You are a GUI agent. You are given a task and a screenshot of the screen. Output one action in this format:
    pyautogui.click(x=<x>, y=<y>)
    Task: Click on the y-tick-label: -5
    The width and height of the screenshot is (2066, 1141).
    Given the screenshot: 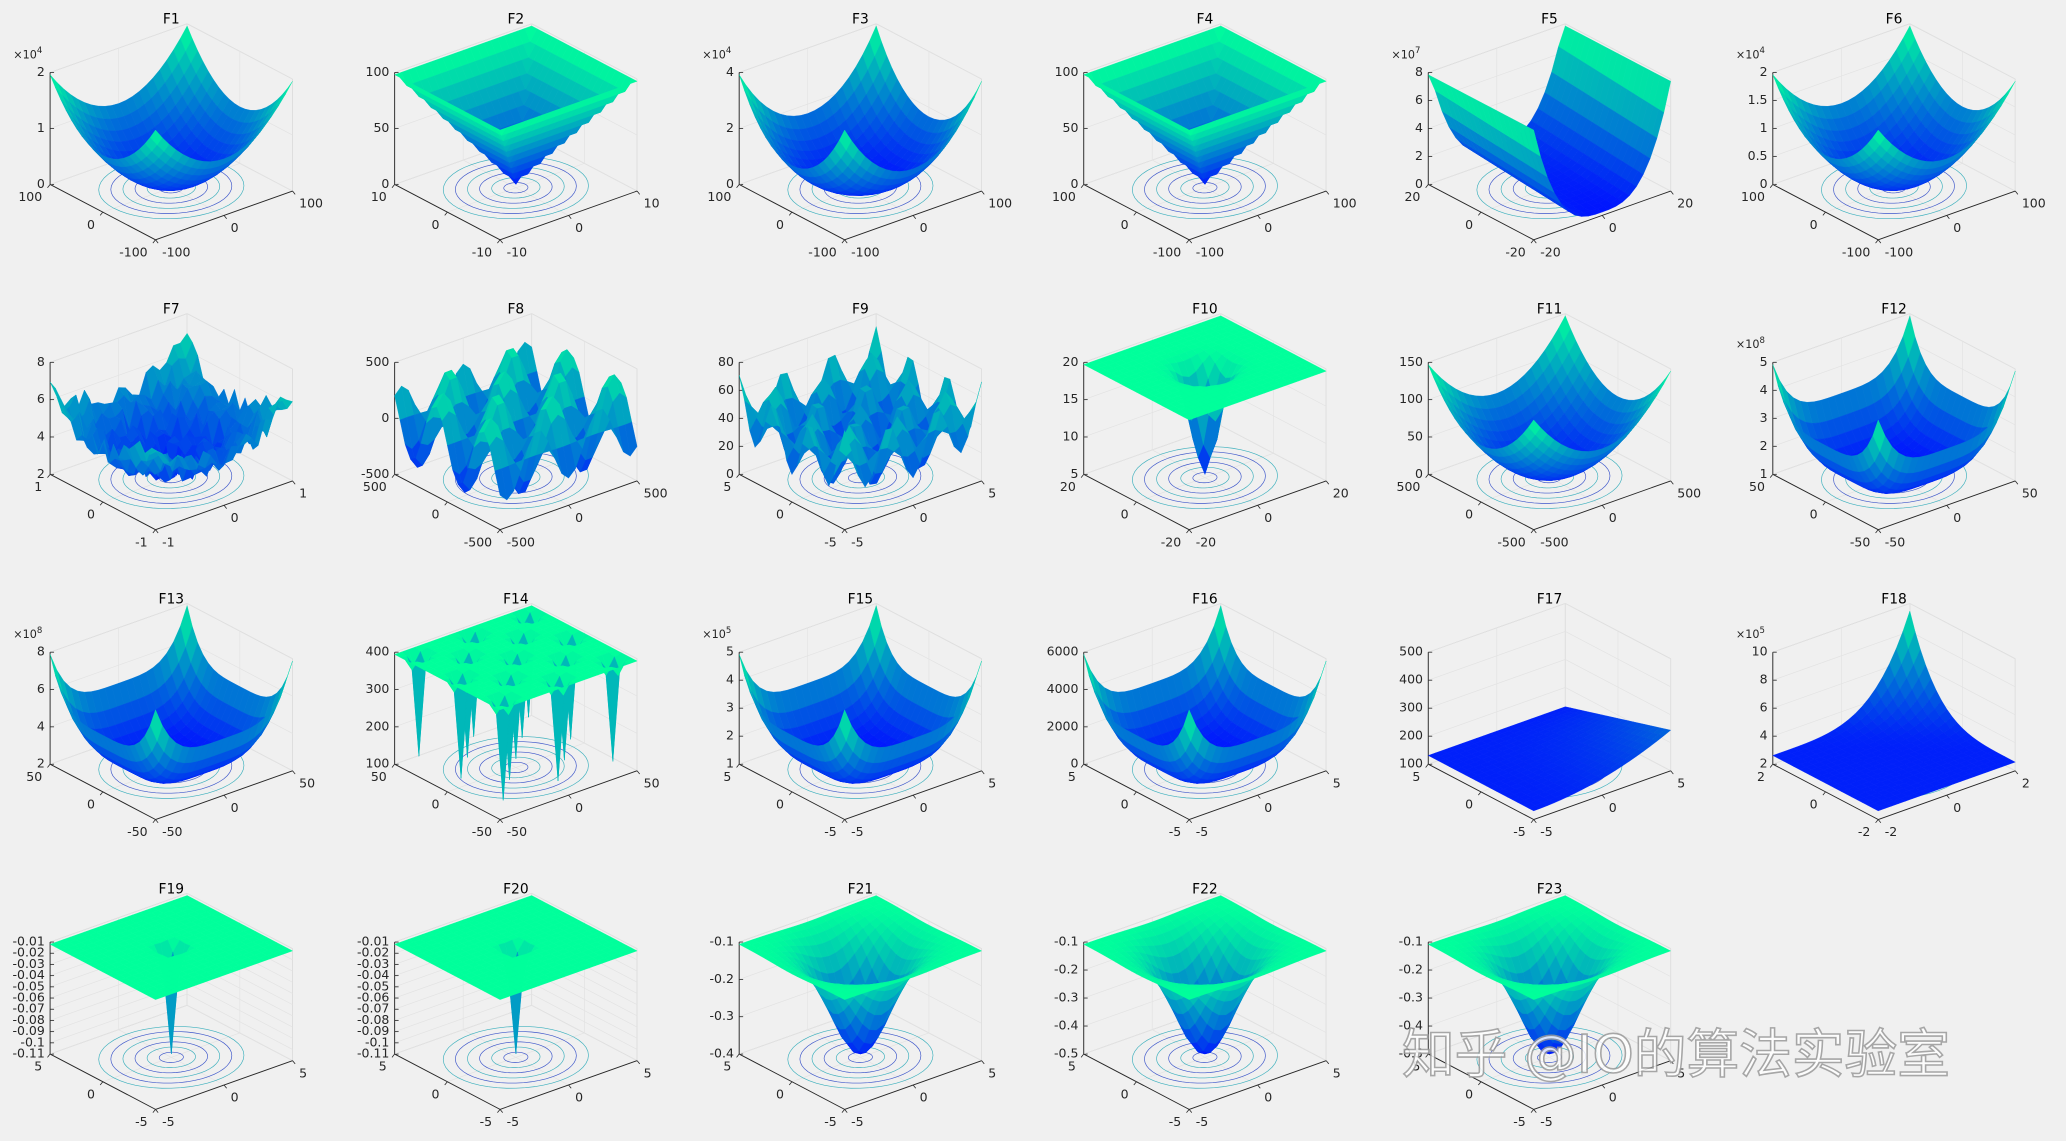 What is the action you would take?
    pyautogui.click(x=857, y=541)
    